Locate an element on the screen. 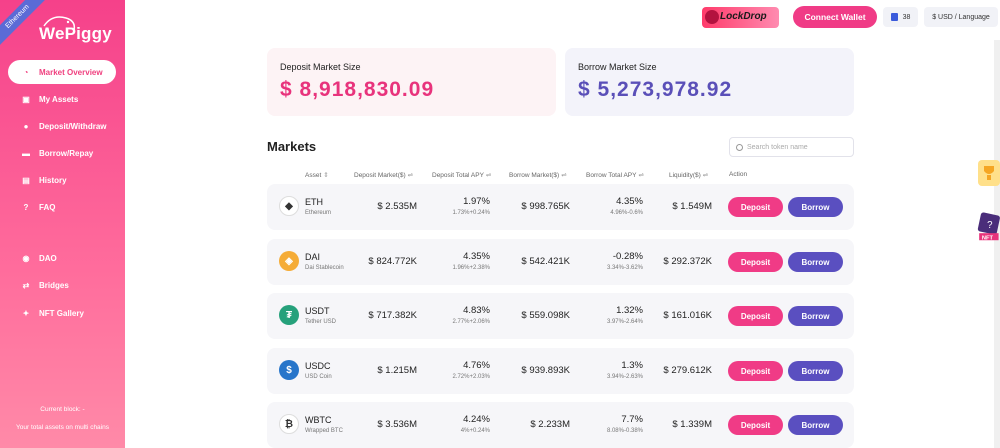 This screenshot has height=448, width=1000. lockdrop-label: LockDrop is located at coordinates (743, 16).